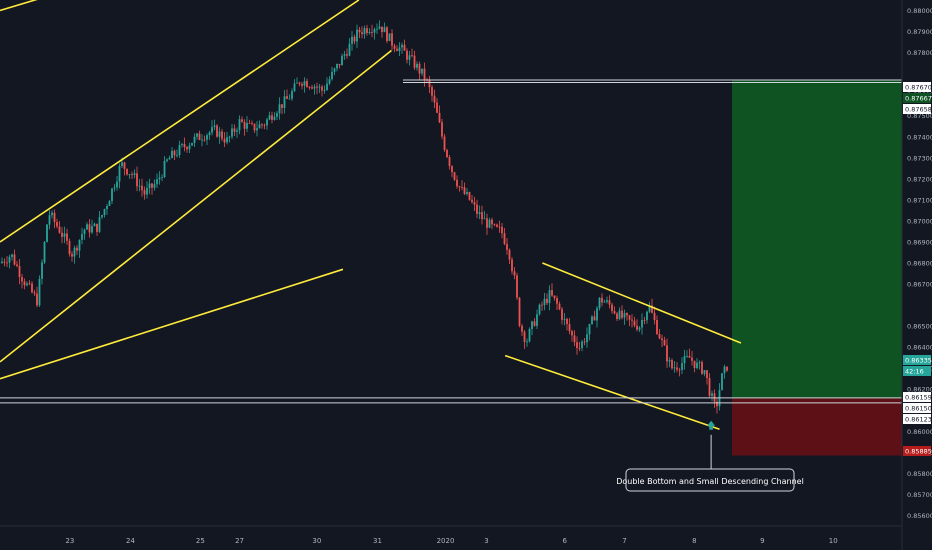 This screenshot has width=932, height=550. Describe the element at coordinates (35, 6) in the screenshot. I see `upper-channel-top` at that location.